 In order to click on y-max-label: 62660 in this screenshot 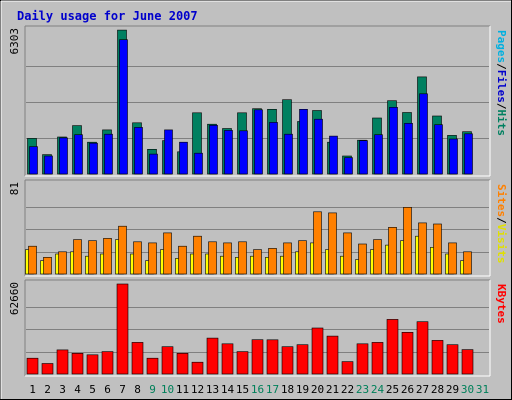, I will do `click(14, 298)`.